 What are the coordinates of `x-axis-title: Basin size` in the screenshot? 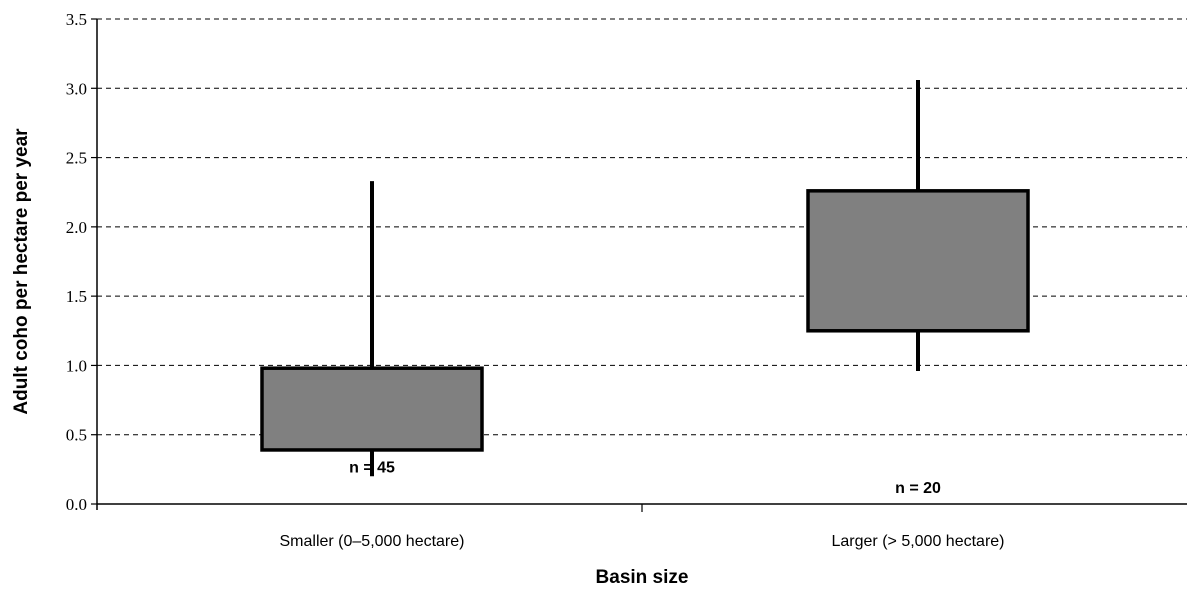 It's located at (642, 577).